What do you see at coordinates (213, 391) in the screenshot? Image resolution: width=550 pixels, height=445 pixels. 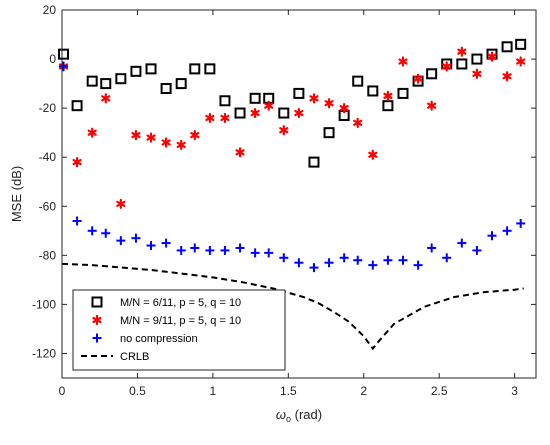 I see `x-tick-label: 1` at bounding box center [213, 391].